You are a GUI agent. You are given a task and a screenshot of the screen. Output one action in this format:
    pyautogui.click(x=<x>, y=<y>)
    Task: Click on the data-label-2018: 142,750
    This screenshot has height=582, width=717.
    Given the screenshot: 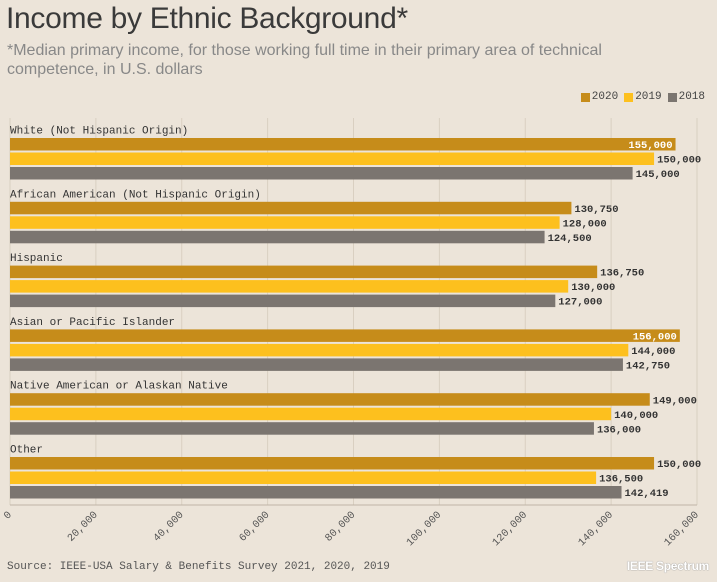 What is the action you would take?
    pyautogui.click(x=648, y=366)
    